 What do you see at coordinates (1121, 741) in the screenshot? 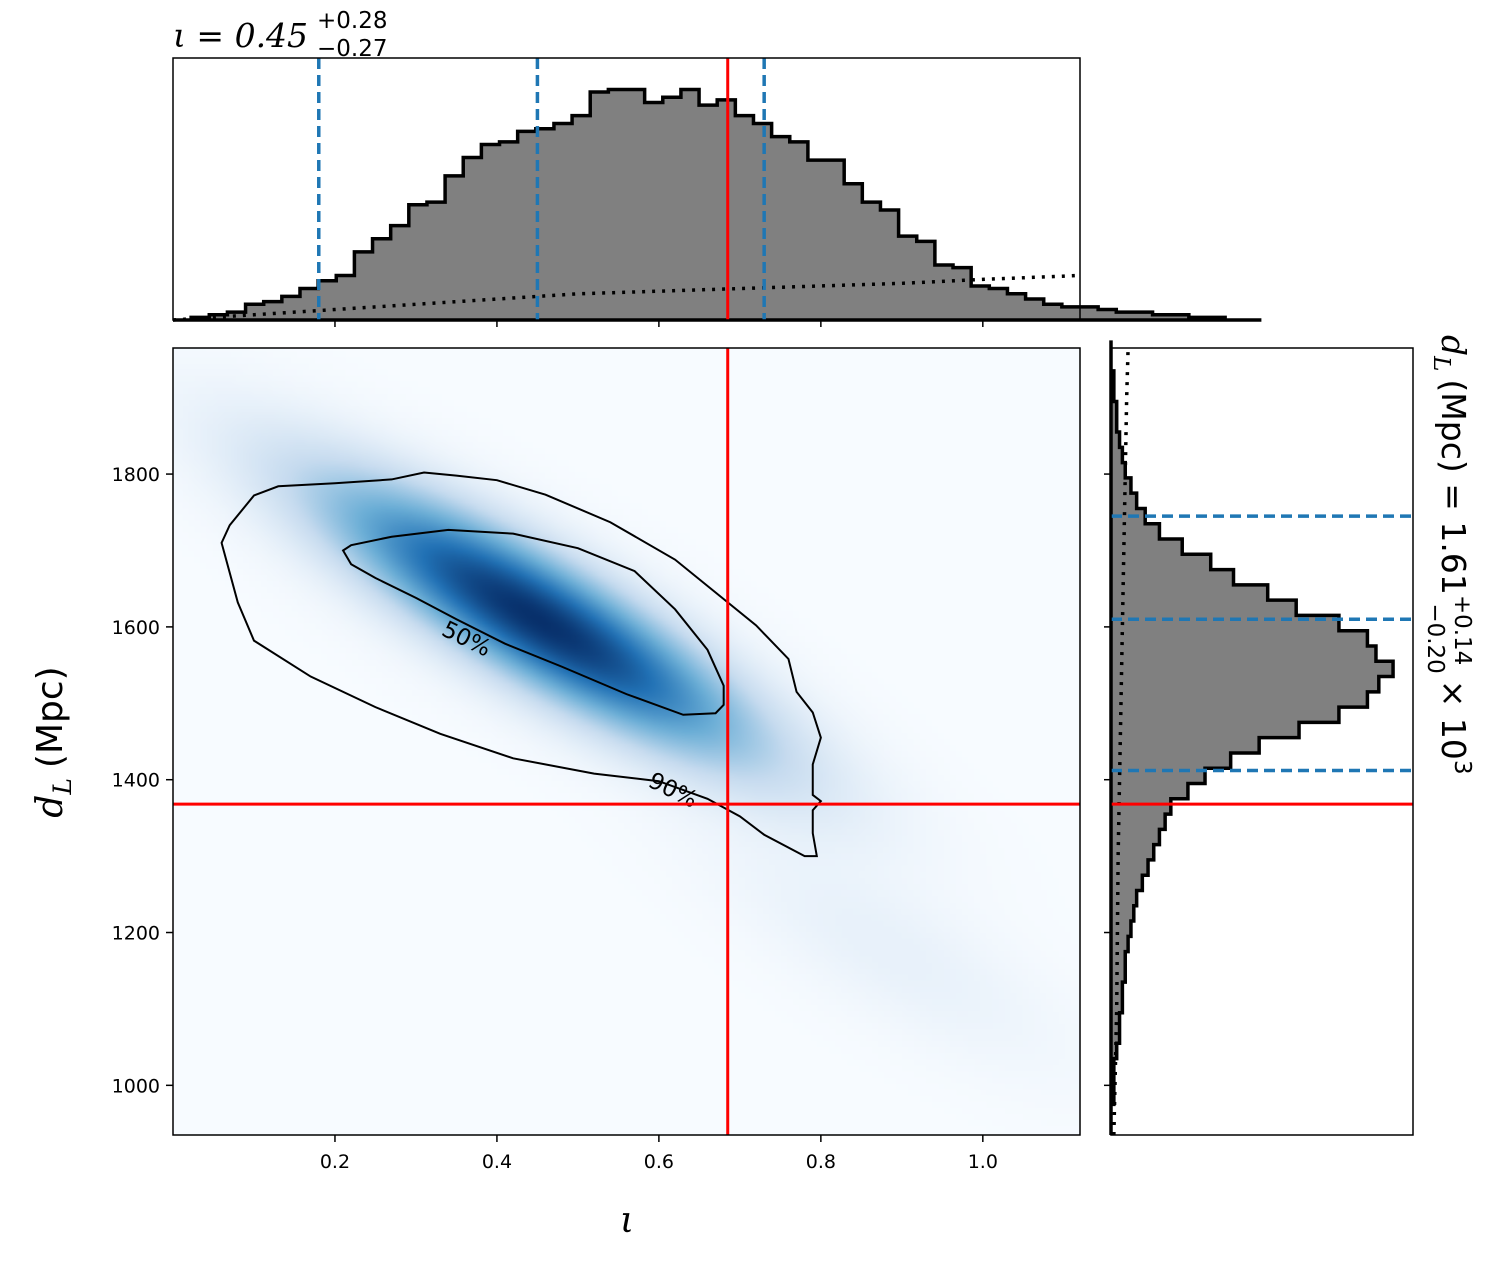
I see `distance-prior-curve` at bounding box center [1121, 741].